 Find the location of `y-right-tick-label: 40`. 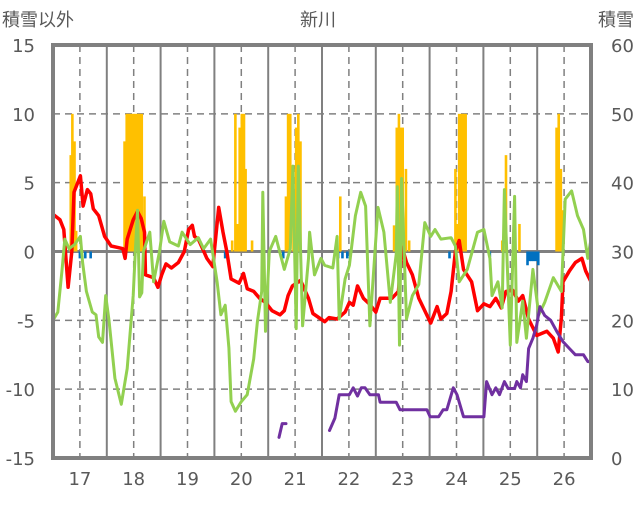

y-right-tick-label: 40 is located at coordinates (622, 184).